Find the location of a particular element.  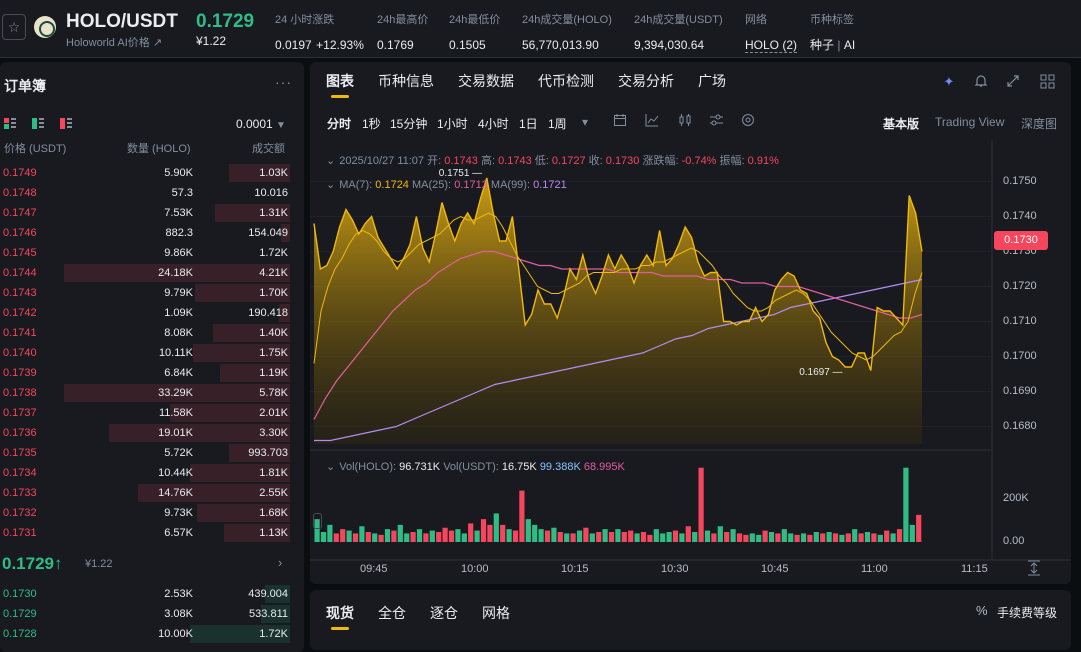

precision-select: 0.0001 ▼ is located at coordinates (261, 124).